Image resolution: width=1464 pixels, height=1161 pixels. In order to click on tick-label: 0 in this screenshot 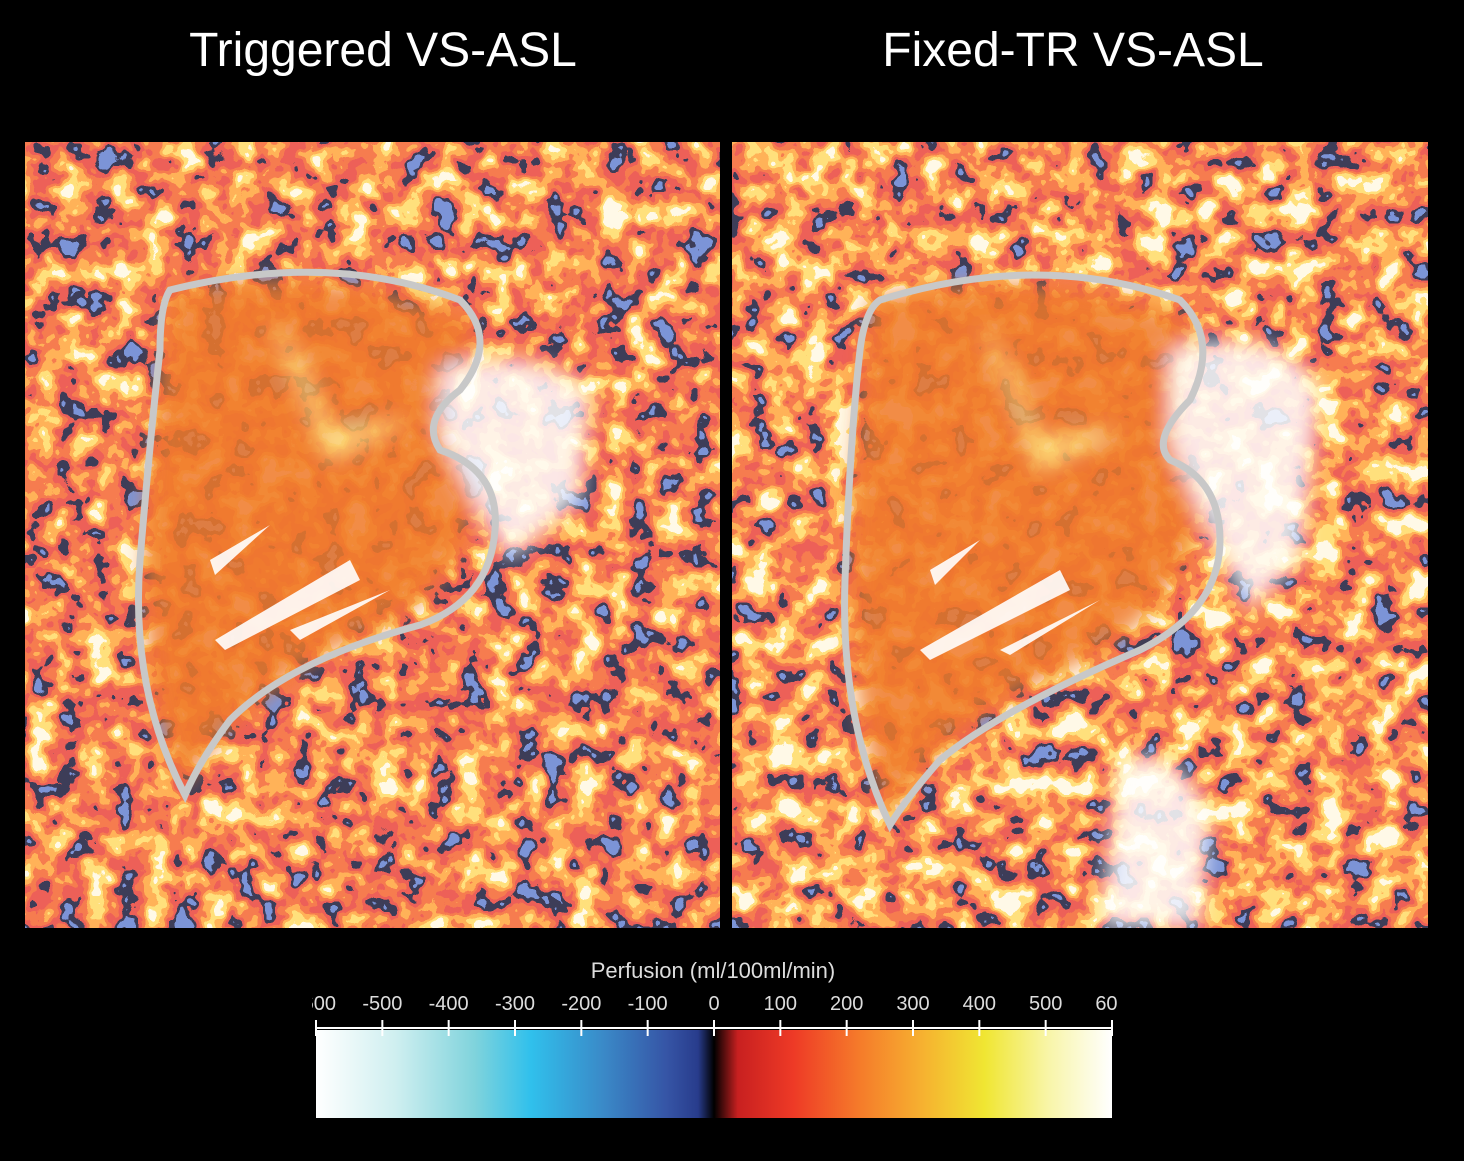, I will do `click(713, 1004)`.